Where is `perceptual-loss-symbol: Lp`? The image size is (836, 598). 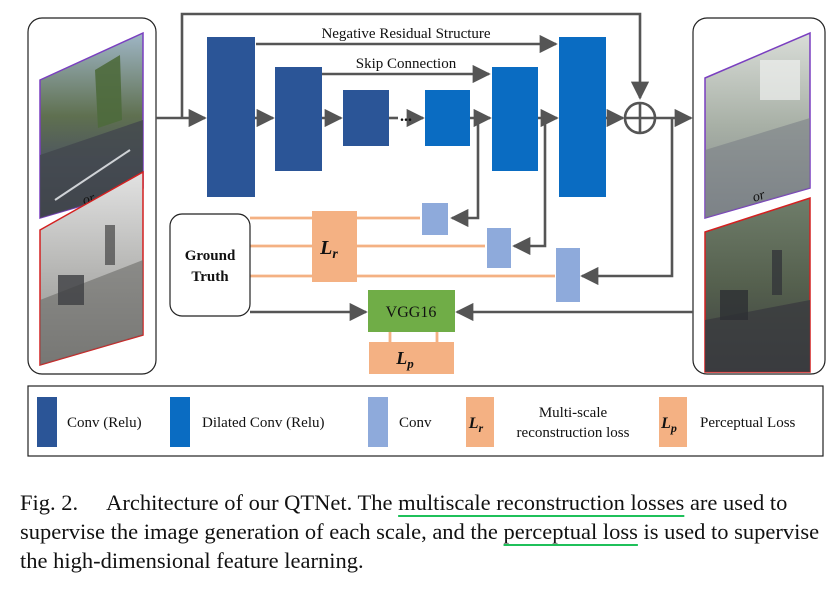
perceptual-loss-symbol: Lp is located at coordinates (404, 359).